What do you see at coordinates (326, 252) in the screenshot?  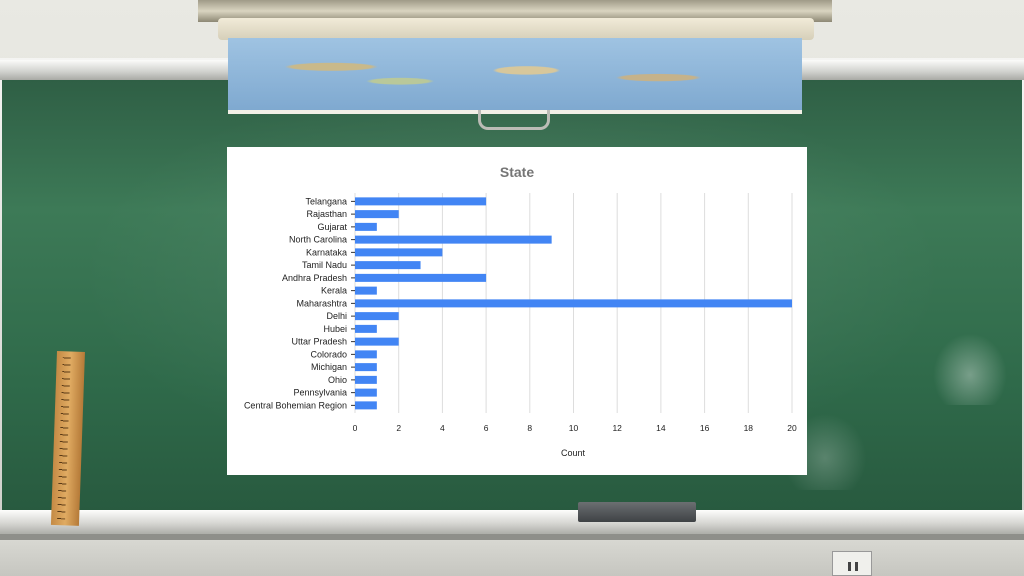 I see `category-label: Karnataka` at bounding box center [326, 252].